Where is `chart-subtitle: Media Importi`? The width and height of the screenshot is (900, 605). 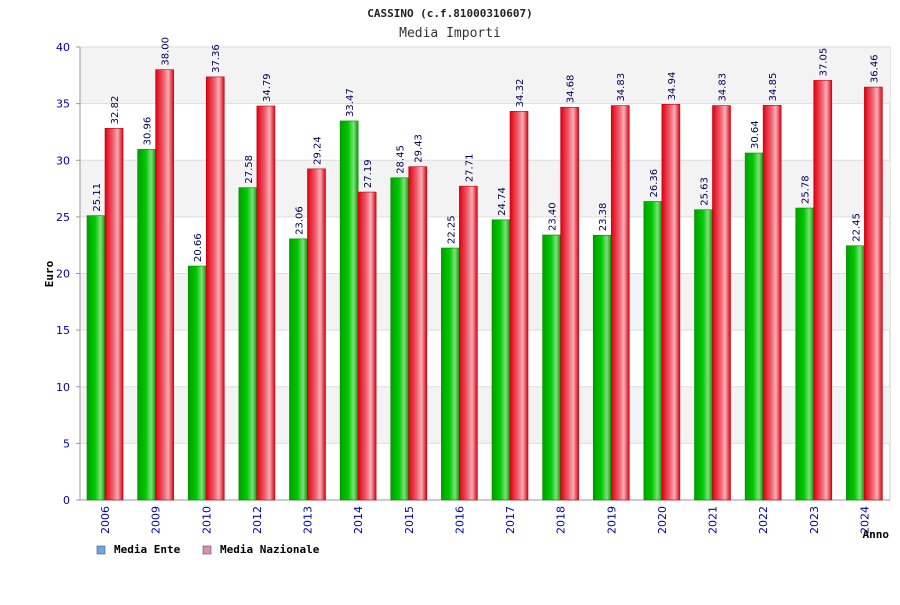
chart-subtitle: Media Importi is located at coordinates (450, 33).